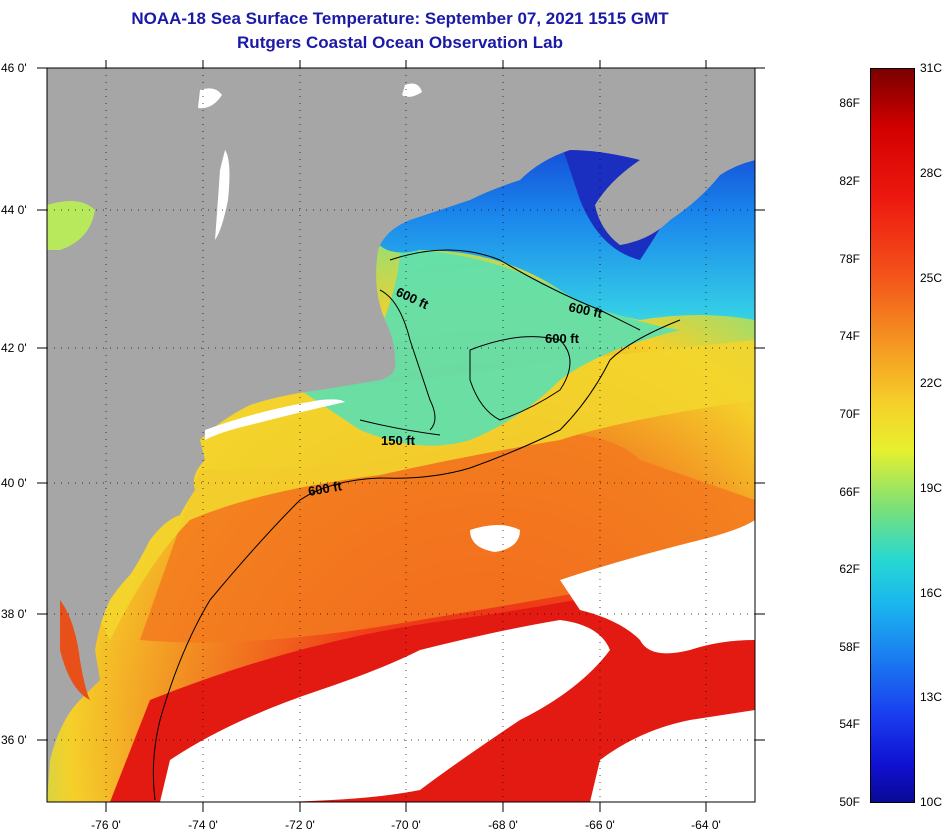 Image resolution: width=952 pixels, height=832 pixels. I want to click on contour-label-150ft: 150 ft, so click(398, 440).